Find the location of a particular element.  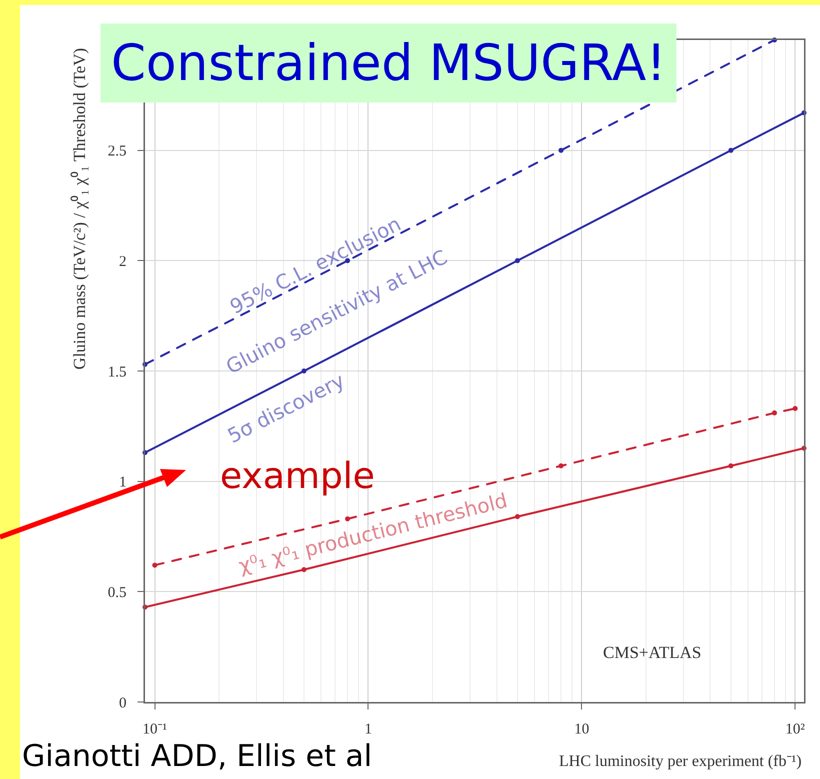

x-tick-label: 10 is located at coordinates (582, 730).